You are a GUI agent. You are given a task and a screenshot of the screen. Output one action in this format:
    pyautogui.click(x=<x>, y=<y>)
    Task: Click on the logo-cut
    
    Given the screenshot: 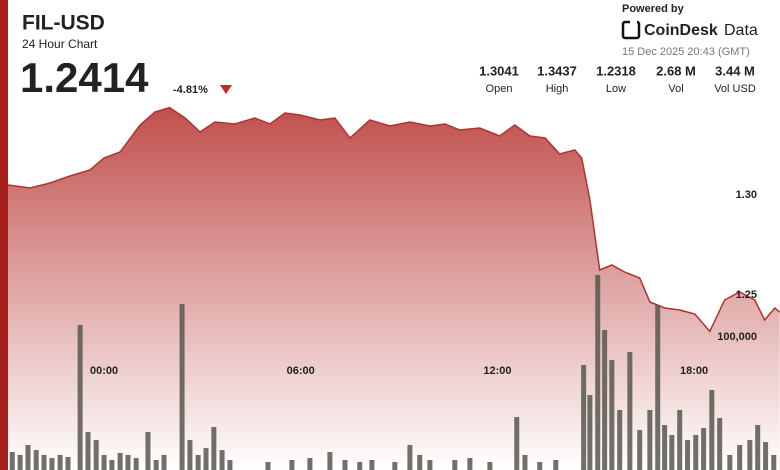 What is the action you would take?
    pyautogui.click(x=633, y=21)
    